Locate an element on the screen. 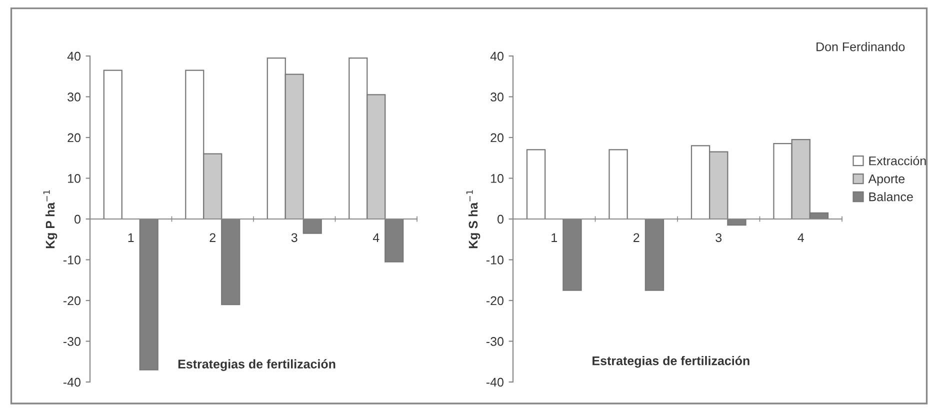  y-axis-title: Kg S ha$^{−1}$ is located at coordinates (473, 219).